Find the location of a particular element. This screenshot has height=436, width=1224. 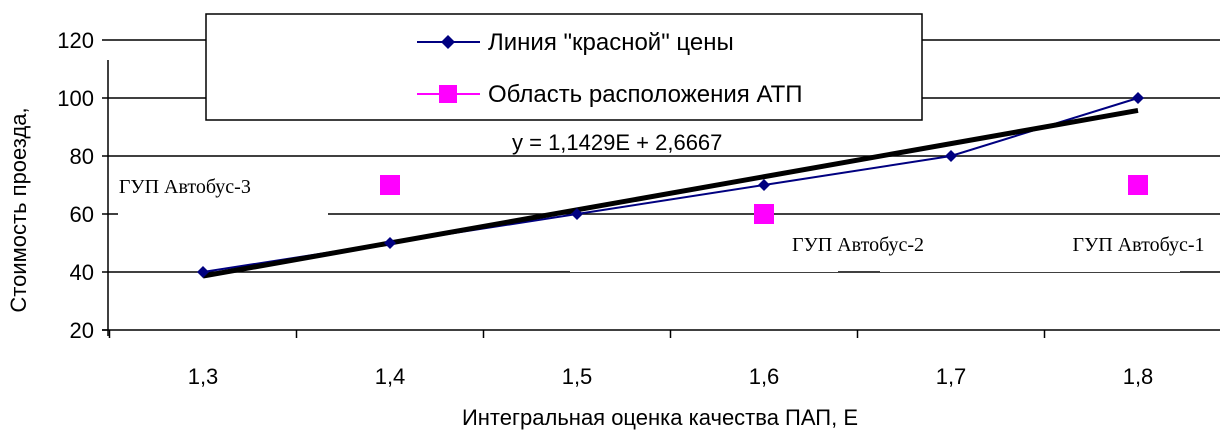

legend-diamond-marker is located at coordinates (448, 42).